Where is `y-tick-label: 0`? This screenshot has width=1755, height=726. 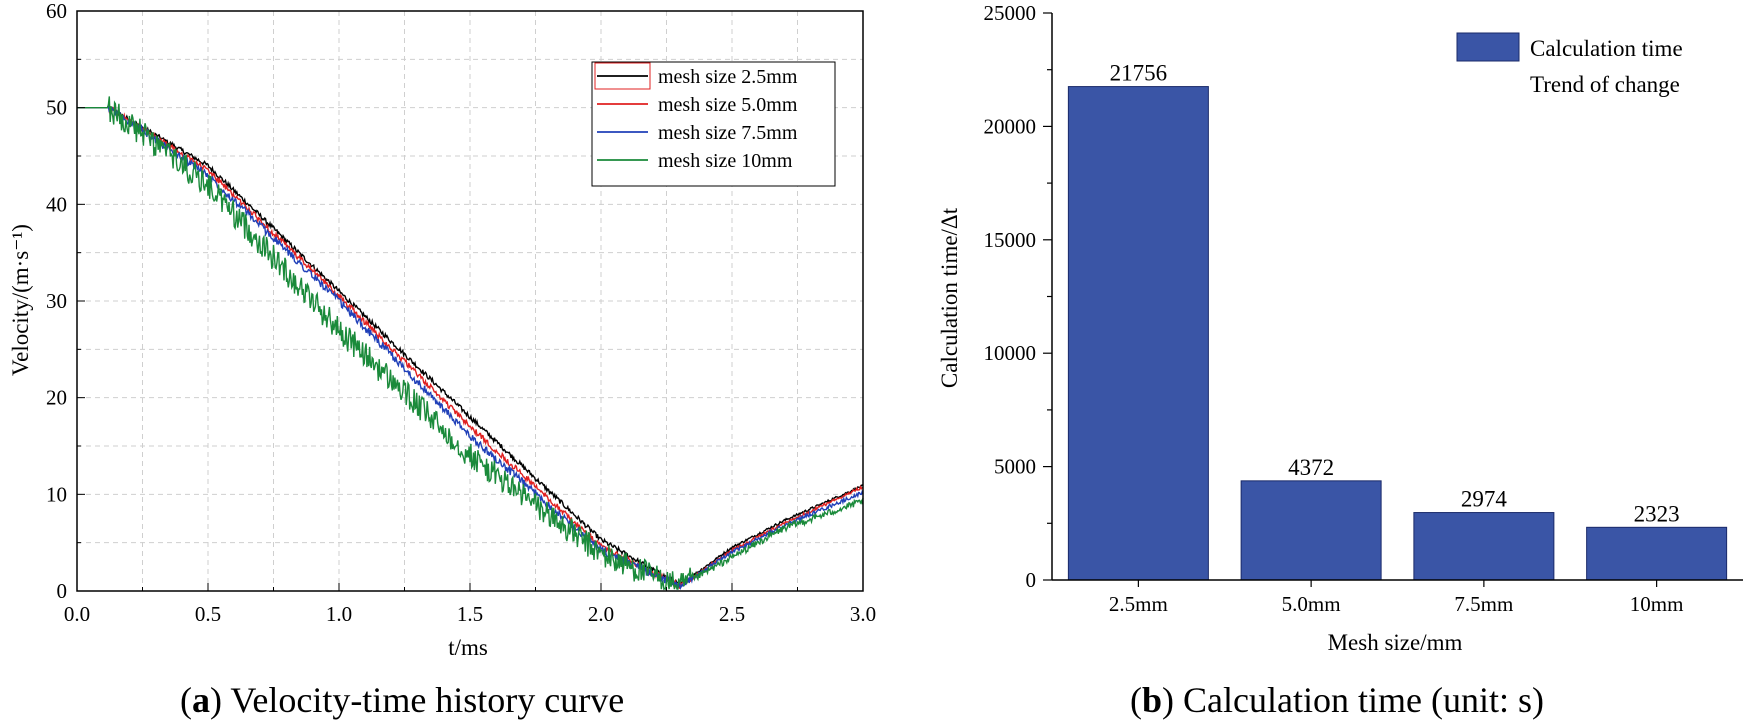
y-tick-label: 0 is located at coordinates (62, 591).